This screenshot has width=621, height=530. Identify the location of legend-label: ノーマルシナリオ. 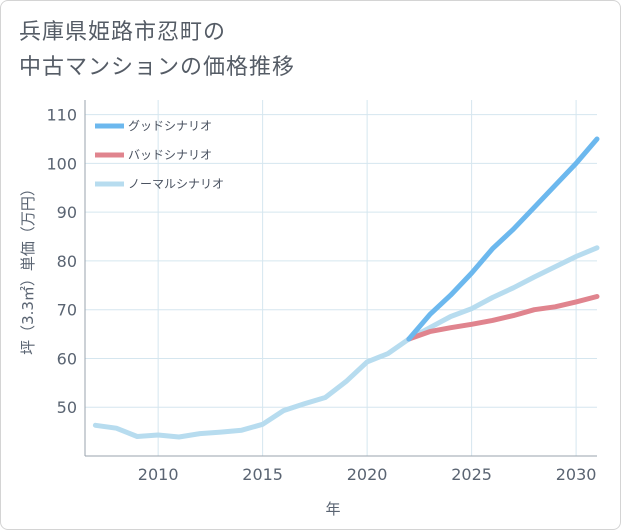
(176, 184).